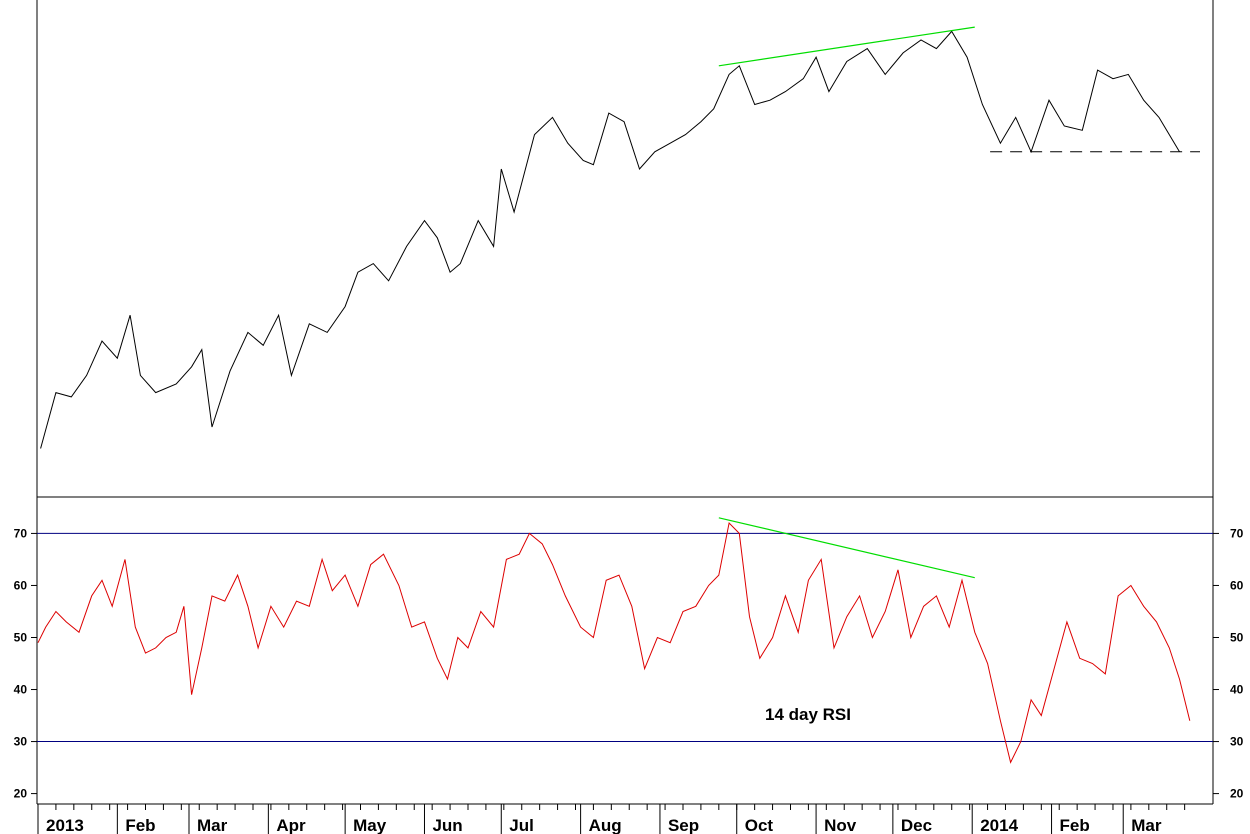  Describe the element at coordinates (1237, 637) in the screenshot. I see `rsi-tick-label-right: 50` at that location.